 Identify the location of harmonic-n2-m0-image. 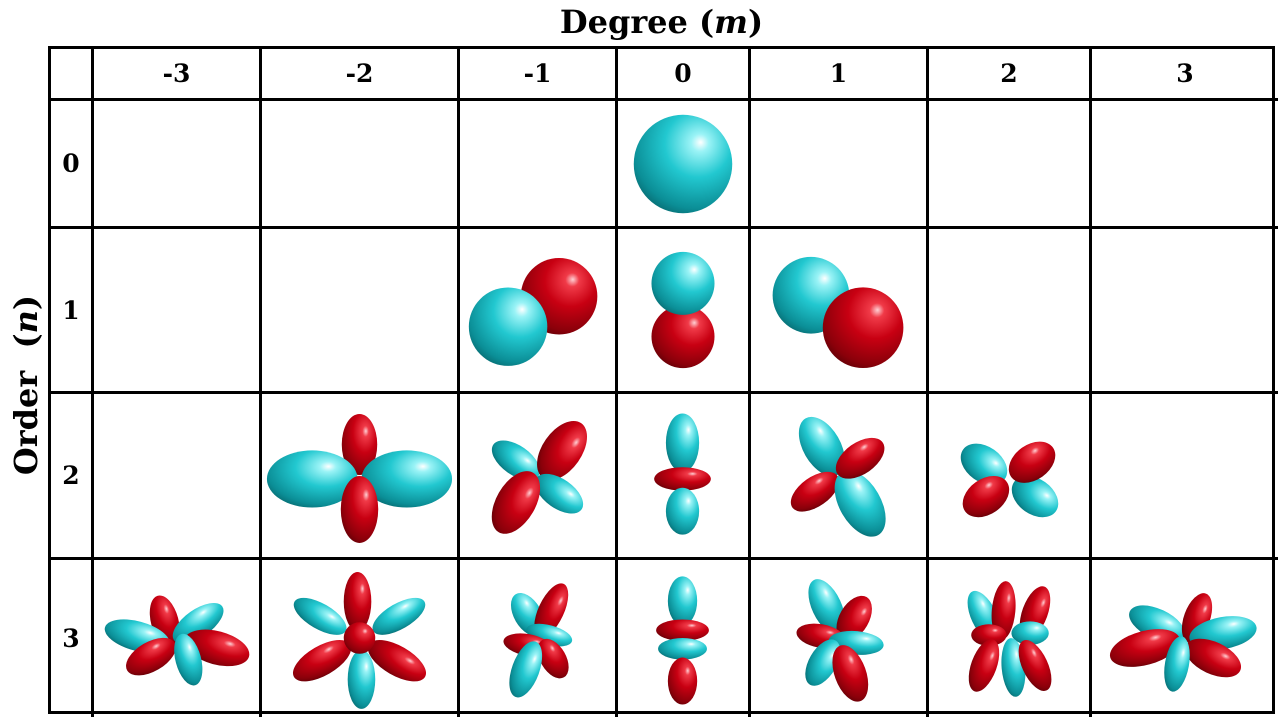
(682, 473).